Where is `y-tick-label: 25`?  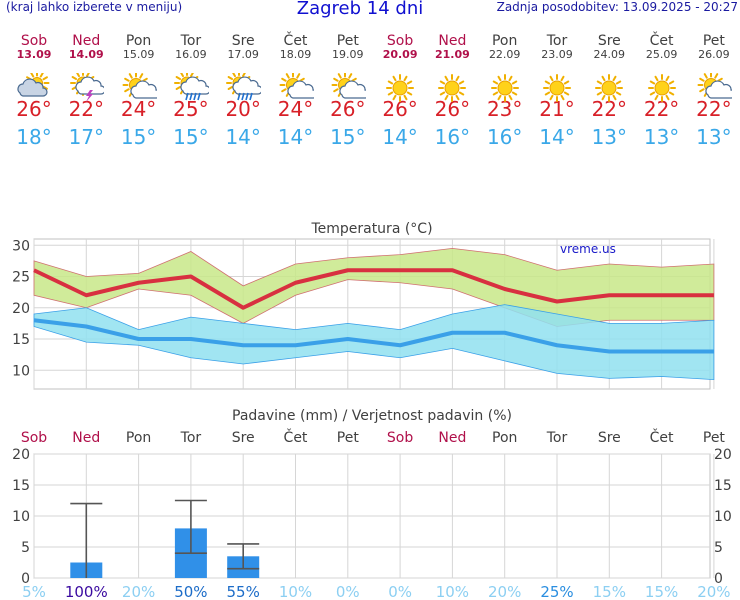 y-tick-label: 25 is located at coordinates (21, 278).